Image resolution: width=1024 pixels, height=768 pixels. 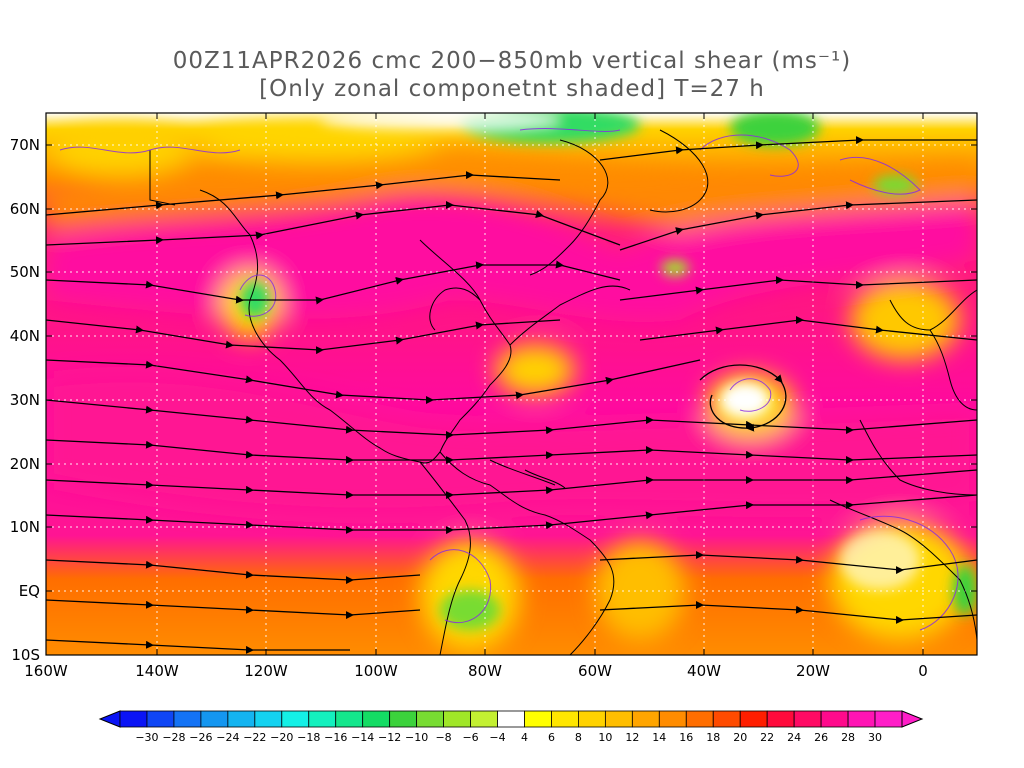 What do you see at coordinates (109, 719) in the screenshot?
I see `colorbar-low-arrow` at bounding box center [109, 719].